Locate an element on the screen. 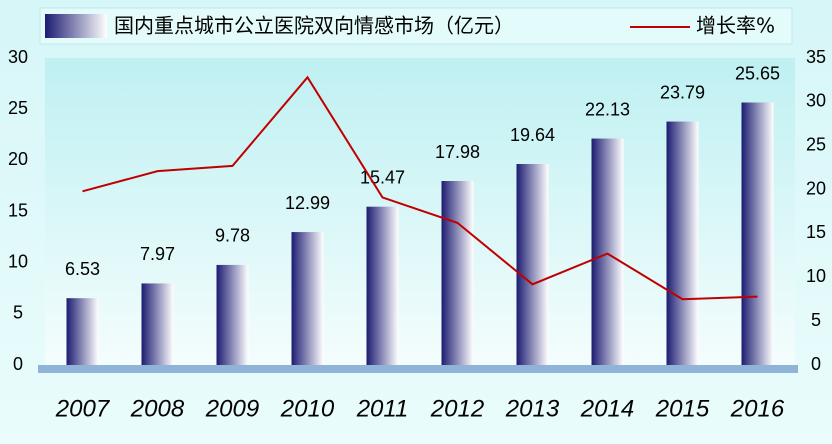 This screenshot has width=832, height=444. x-tick-label: 2014 is located at coordinates (607, 408).